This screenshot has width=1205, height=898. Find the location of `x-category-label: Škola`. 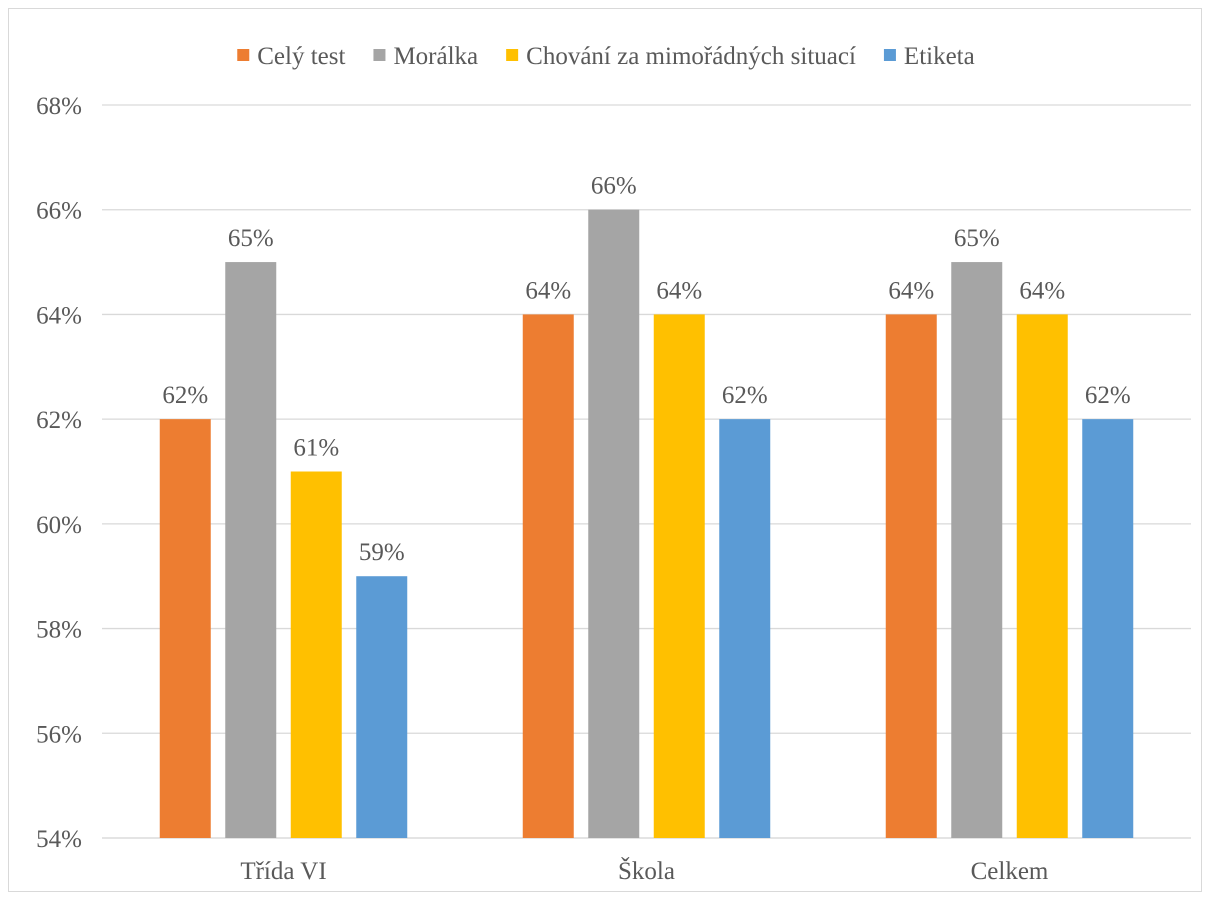

x-category-label: Škola is located at coordinates (646, 870).